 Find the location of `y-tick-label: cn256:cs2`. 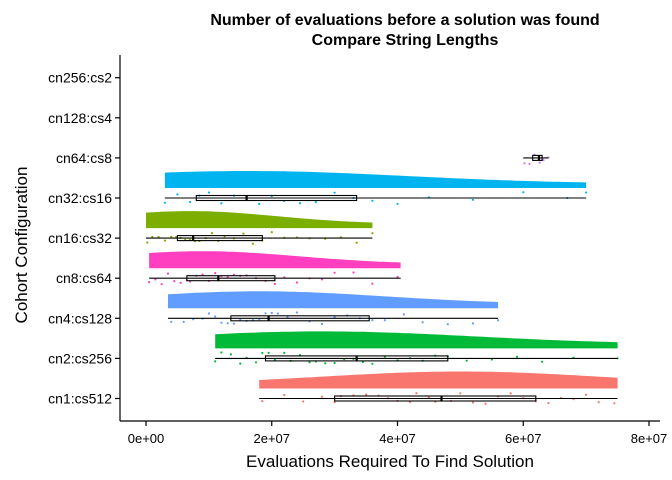

y-tick-label: cn256:cs2 is located at coordinates (80, 78).